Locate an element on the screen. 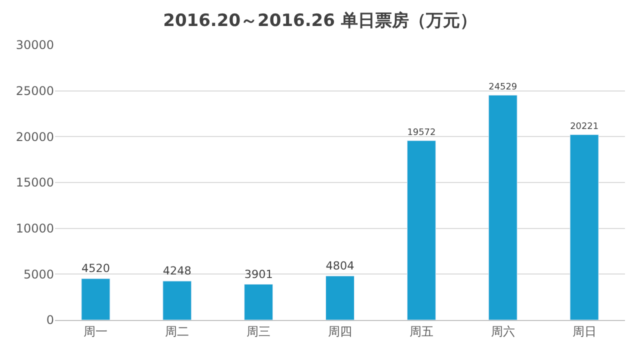  y-tick-label: 0 is located at coordinates (50, 320).